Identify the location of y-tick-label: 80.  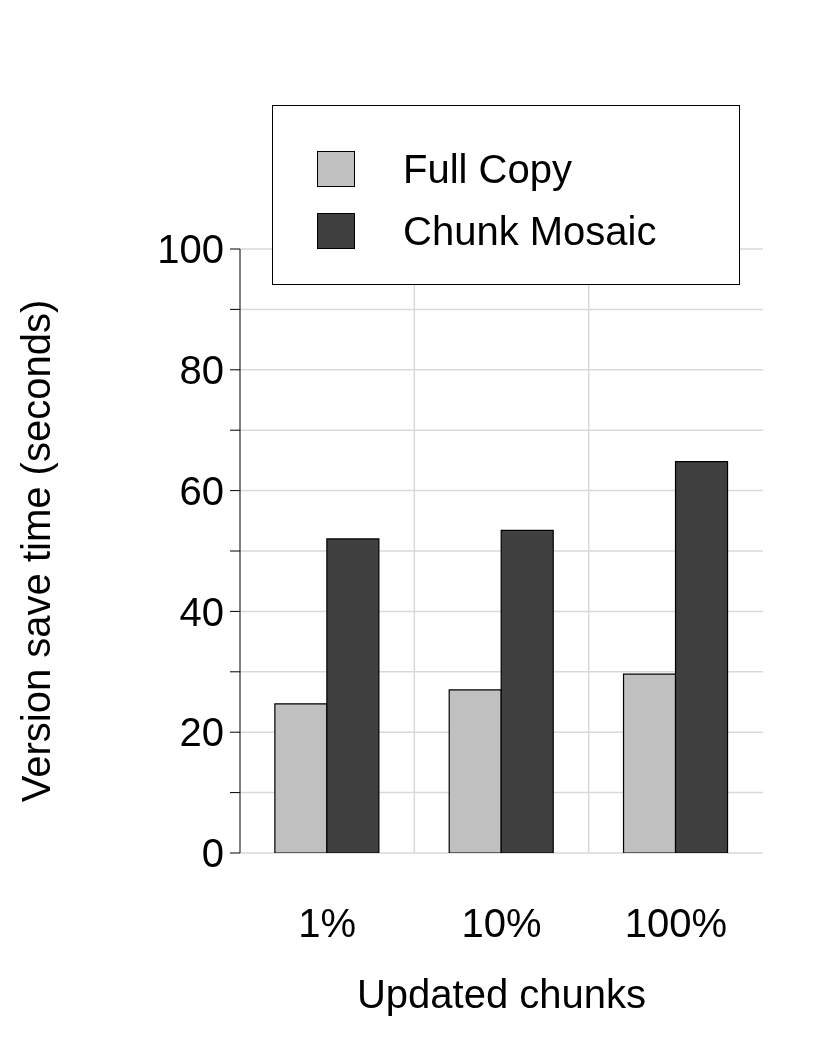
(201, 370).